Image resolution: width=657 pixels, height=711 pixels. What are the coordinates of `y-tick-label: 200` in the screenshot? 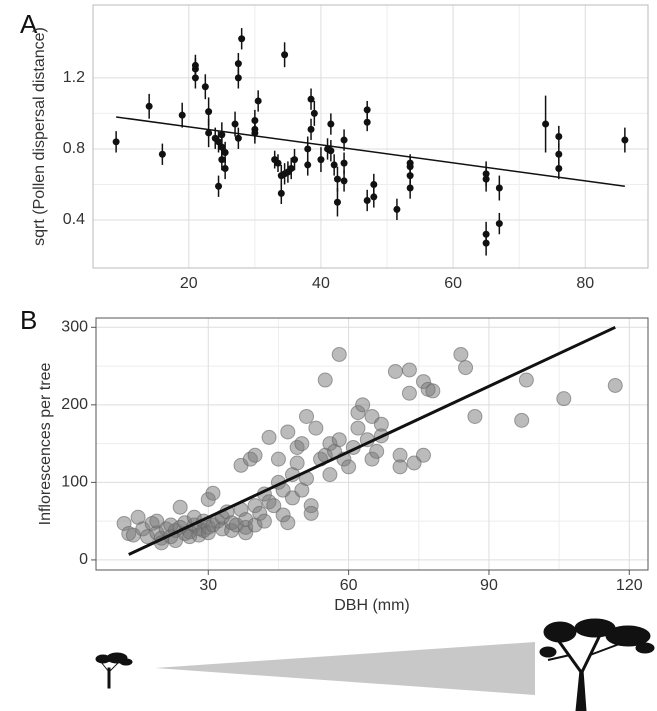 It's located at (74, 404).